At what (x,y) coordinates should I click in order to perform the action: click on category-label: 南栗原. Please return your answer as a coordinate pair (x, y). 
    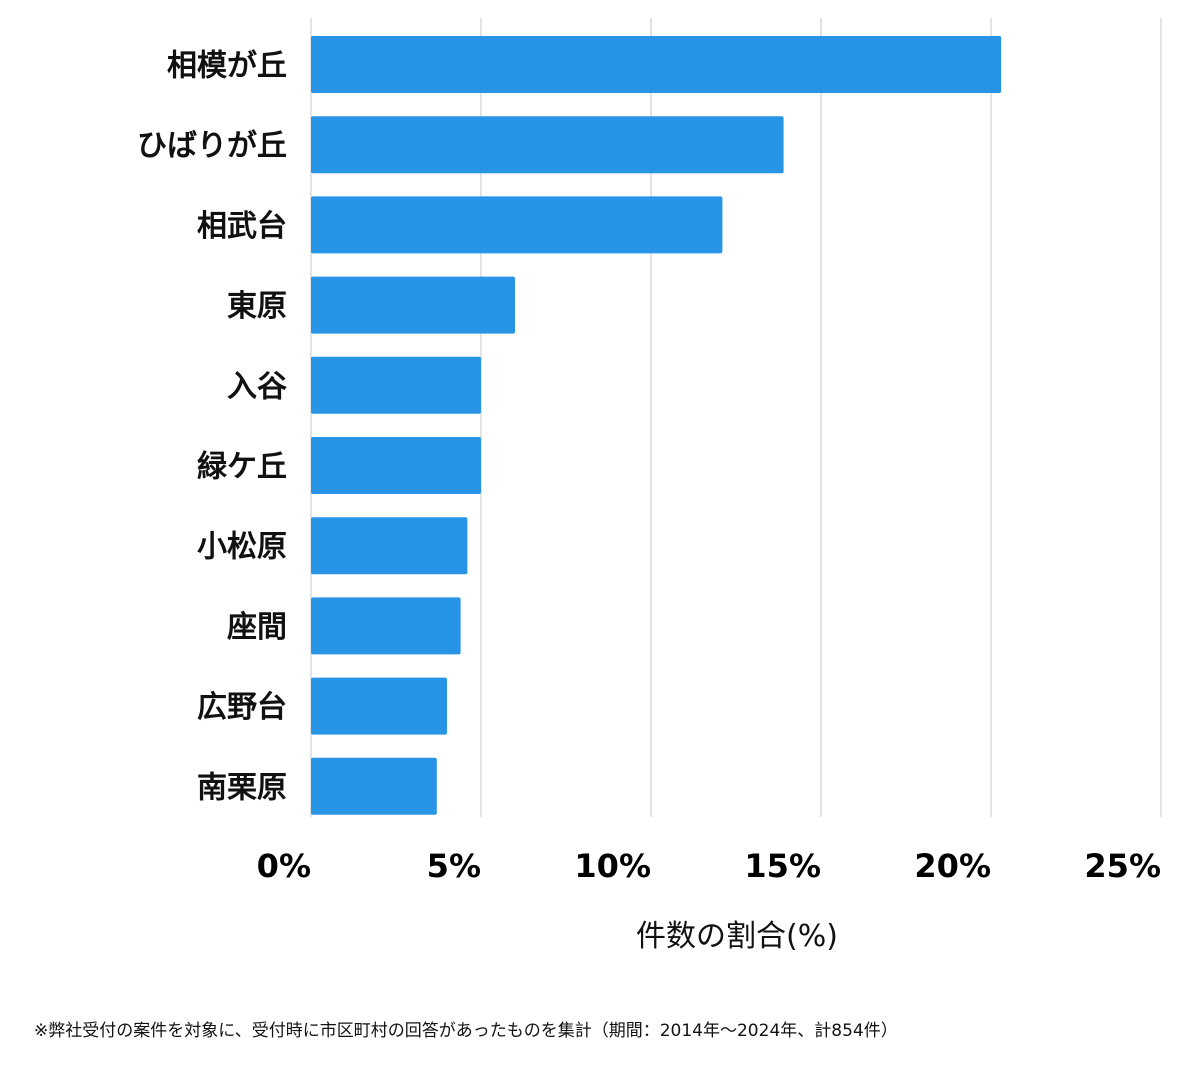
    Looking at the image, I should click on (242, 787).